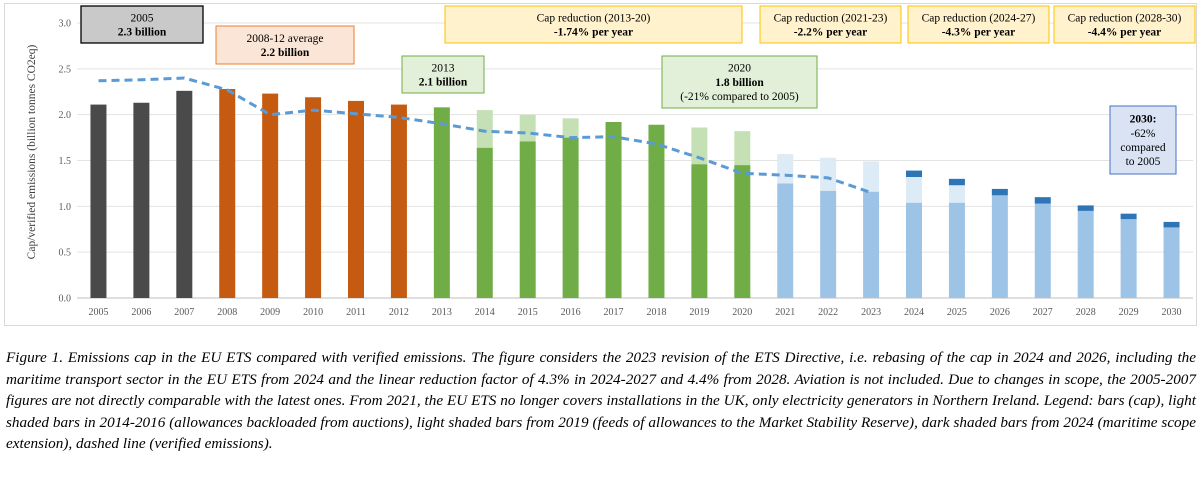 This screenshot has height=491, width=1201. I want to click on bar-shaded-2016, so click(570, 128).